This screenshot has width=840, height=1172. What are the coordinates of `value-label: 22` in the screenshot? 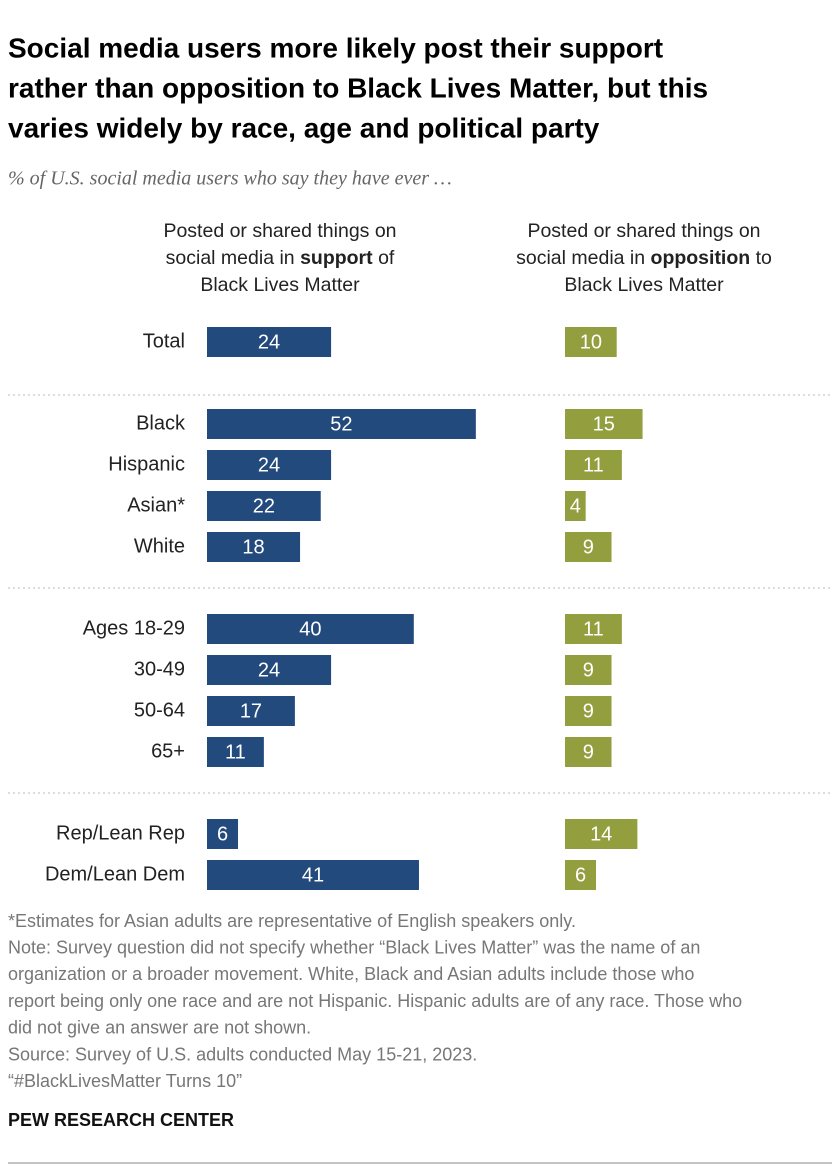 It's located at (264, 506).